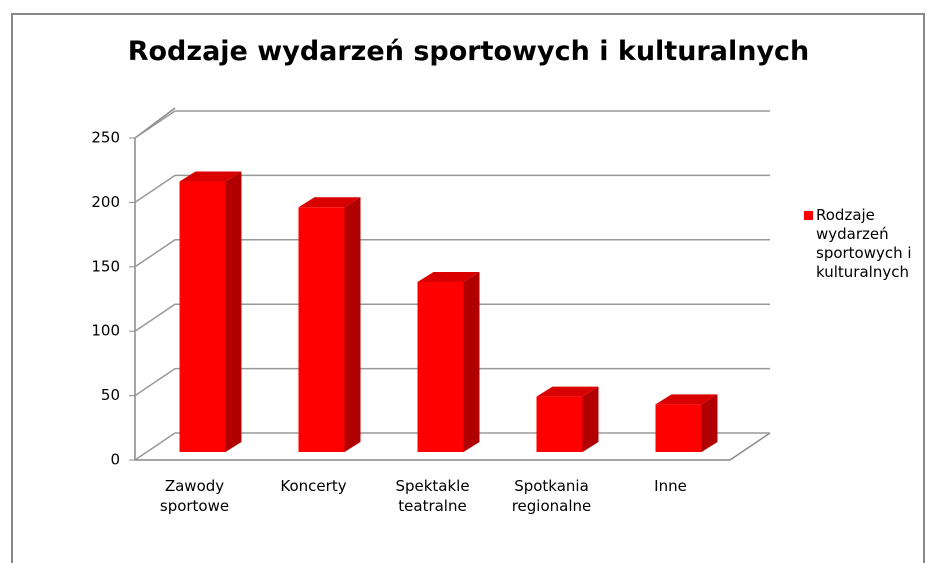 Image resolution: width=927 pixels, height=563 pixels. Describe the element at coordinates (750, 446) in the screenshot. I see `floor-edge` at that location.